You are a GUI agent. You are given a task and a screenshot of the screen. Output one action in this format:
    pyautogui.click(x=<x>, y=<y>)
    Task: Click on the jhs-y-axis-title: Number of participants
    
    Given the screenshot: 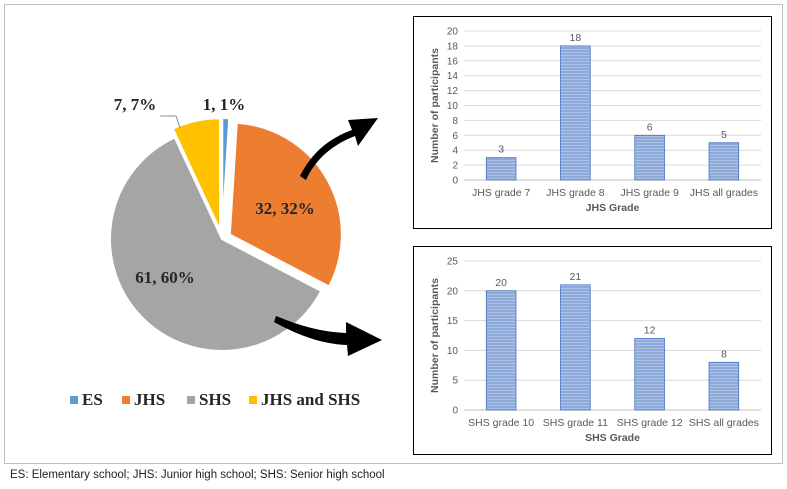 What is the action you would take?
    pyautogui.click(x=435, y=105)
    